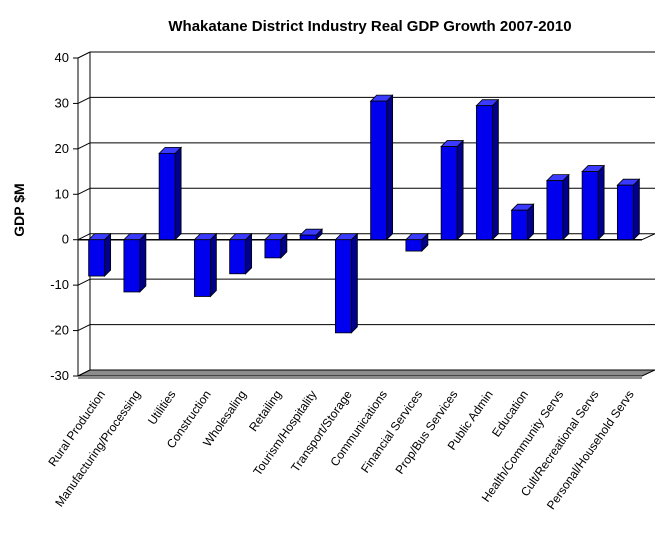 The width and height of the screenshot is (655, 553). Describe the element at coordinates (62, 148) in the screenshot. I see `y-tick-label: 20` at that location.